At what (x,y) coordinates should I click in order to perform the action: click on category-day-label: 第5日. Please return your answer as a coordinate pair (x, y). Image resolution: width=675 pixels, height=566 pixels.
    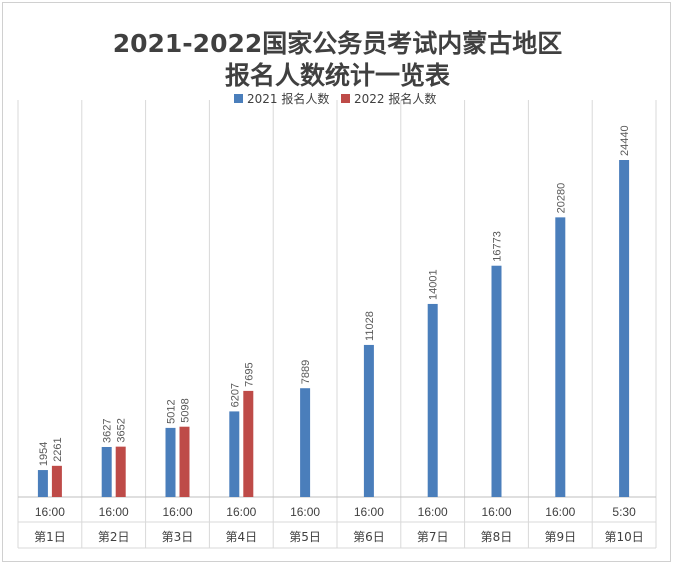
    Looking at the image, I should click on (305, 537).